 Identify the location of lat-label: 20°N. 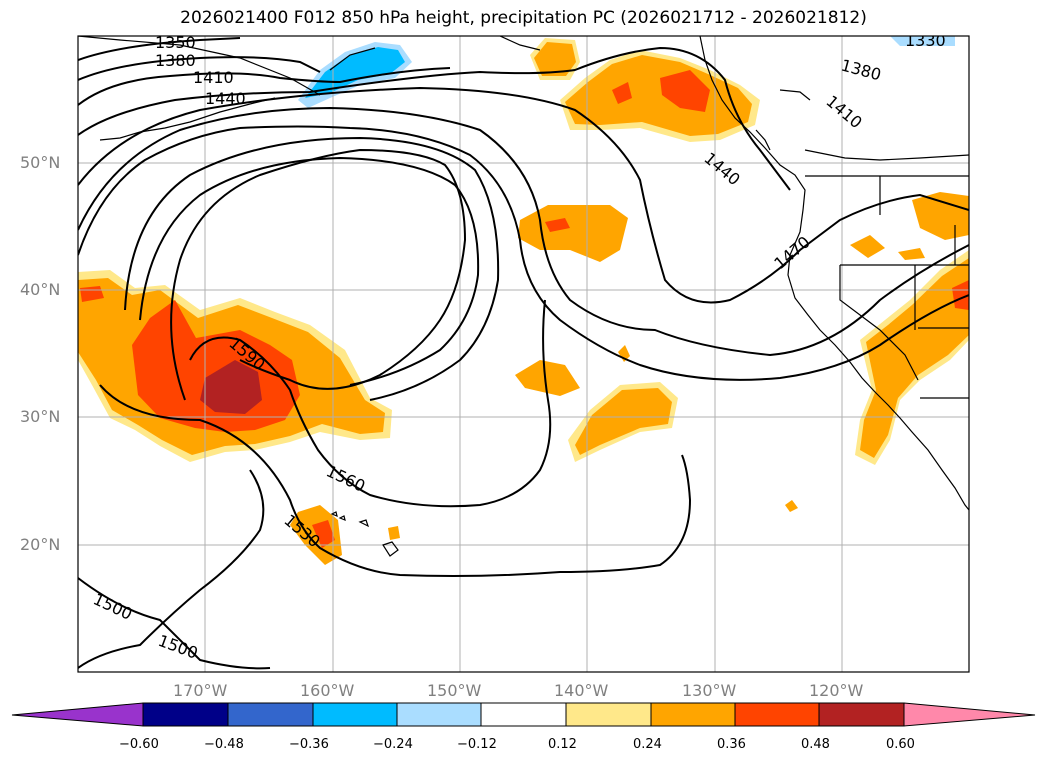
(40, 544).